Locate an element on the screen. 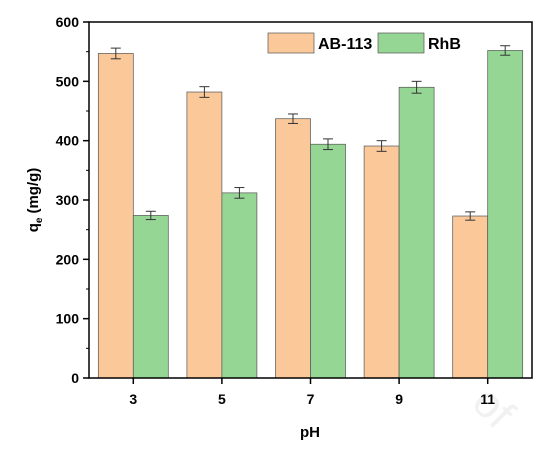 This screenshot has height=451, width=554. x-axis: 3 5 7 9 11 is located at coordinates (312, 392).